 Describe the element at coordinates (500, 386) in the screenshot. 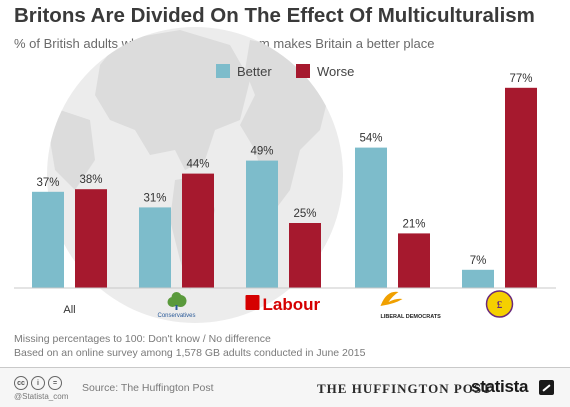

I see `statista-logo: statista` at that location.